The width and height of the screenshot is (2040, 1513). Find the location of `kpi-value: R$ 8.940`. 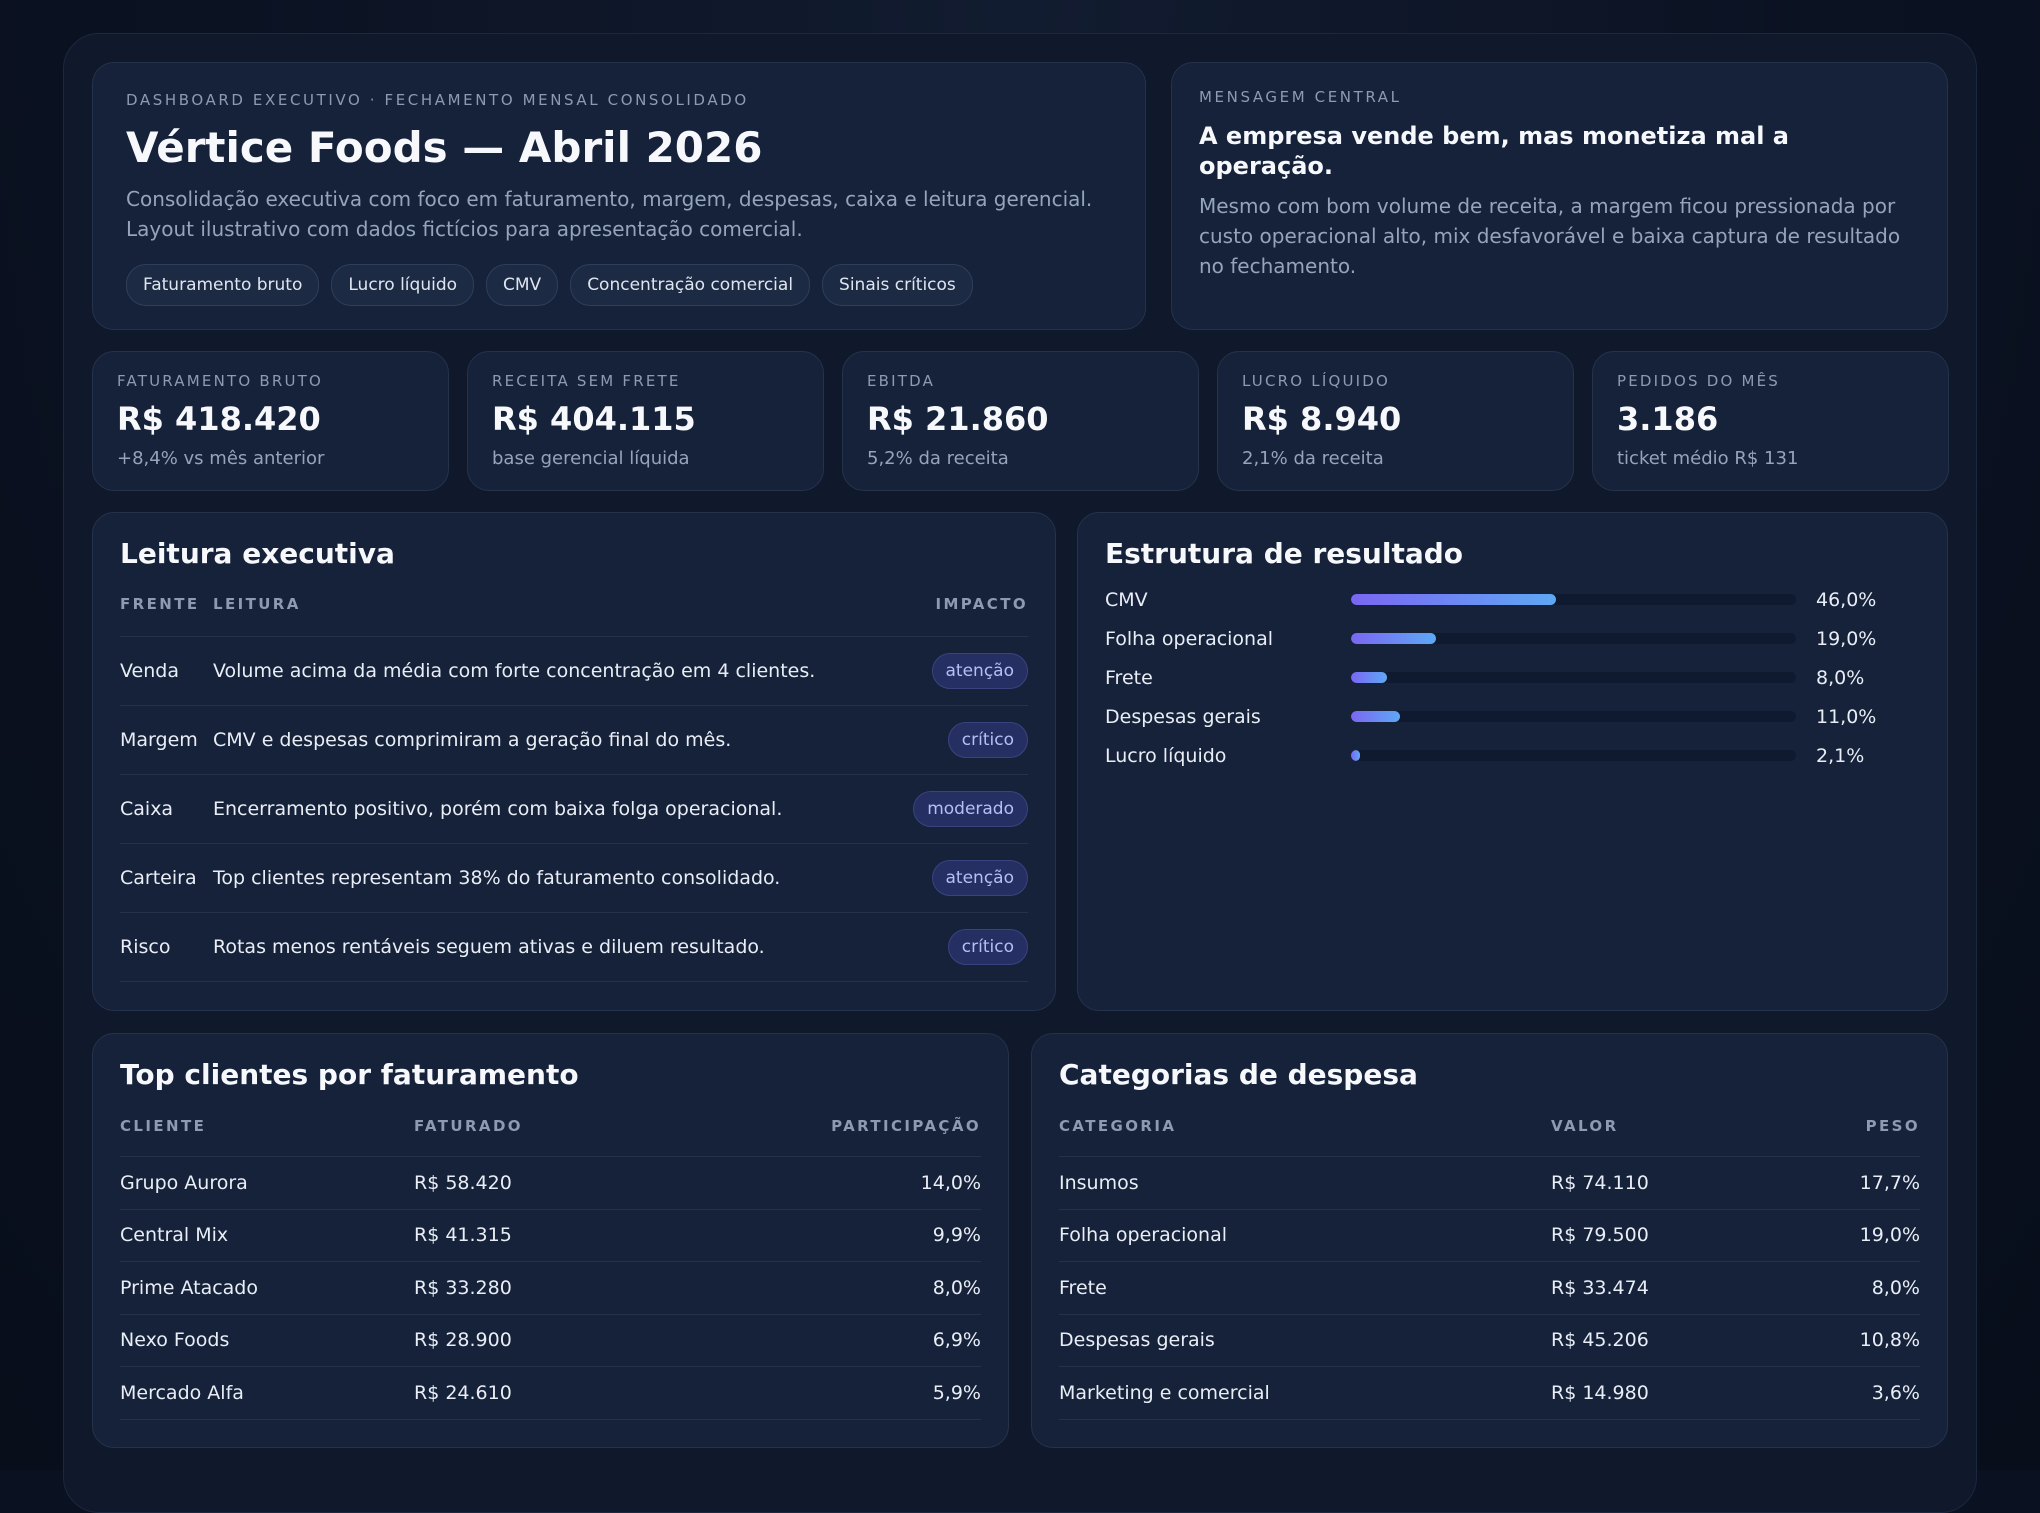

kpi-value: R$ 8.940 is located at coordinates (1322, 419).